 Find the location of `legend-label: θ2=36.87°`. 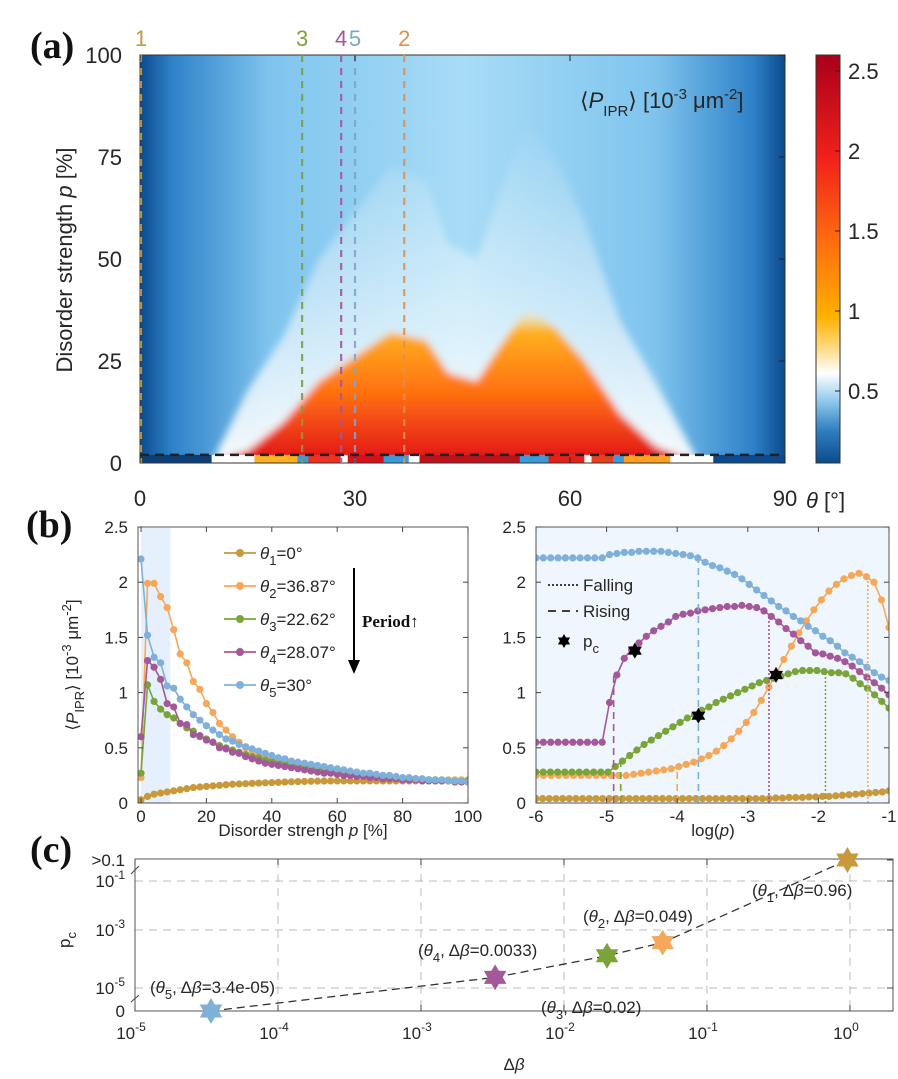

legend-label: θ2=36.87° is located at coordinates (298, 589).